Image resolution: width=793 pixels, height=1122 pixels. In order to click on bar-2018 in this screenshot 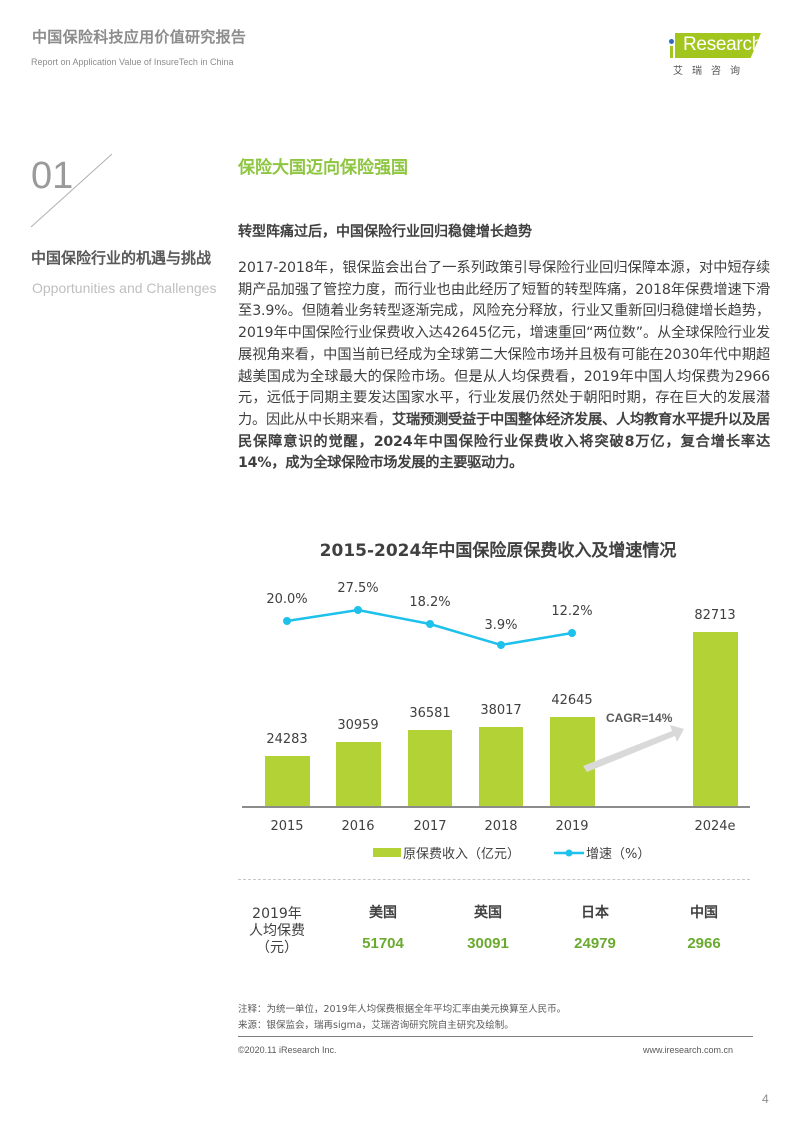, I will do `click(501, 767)`.